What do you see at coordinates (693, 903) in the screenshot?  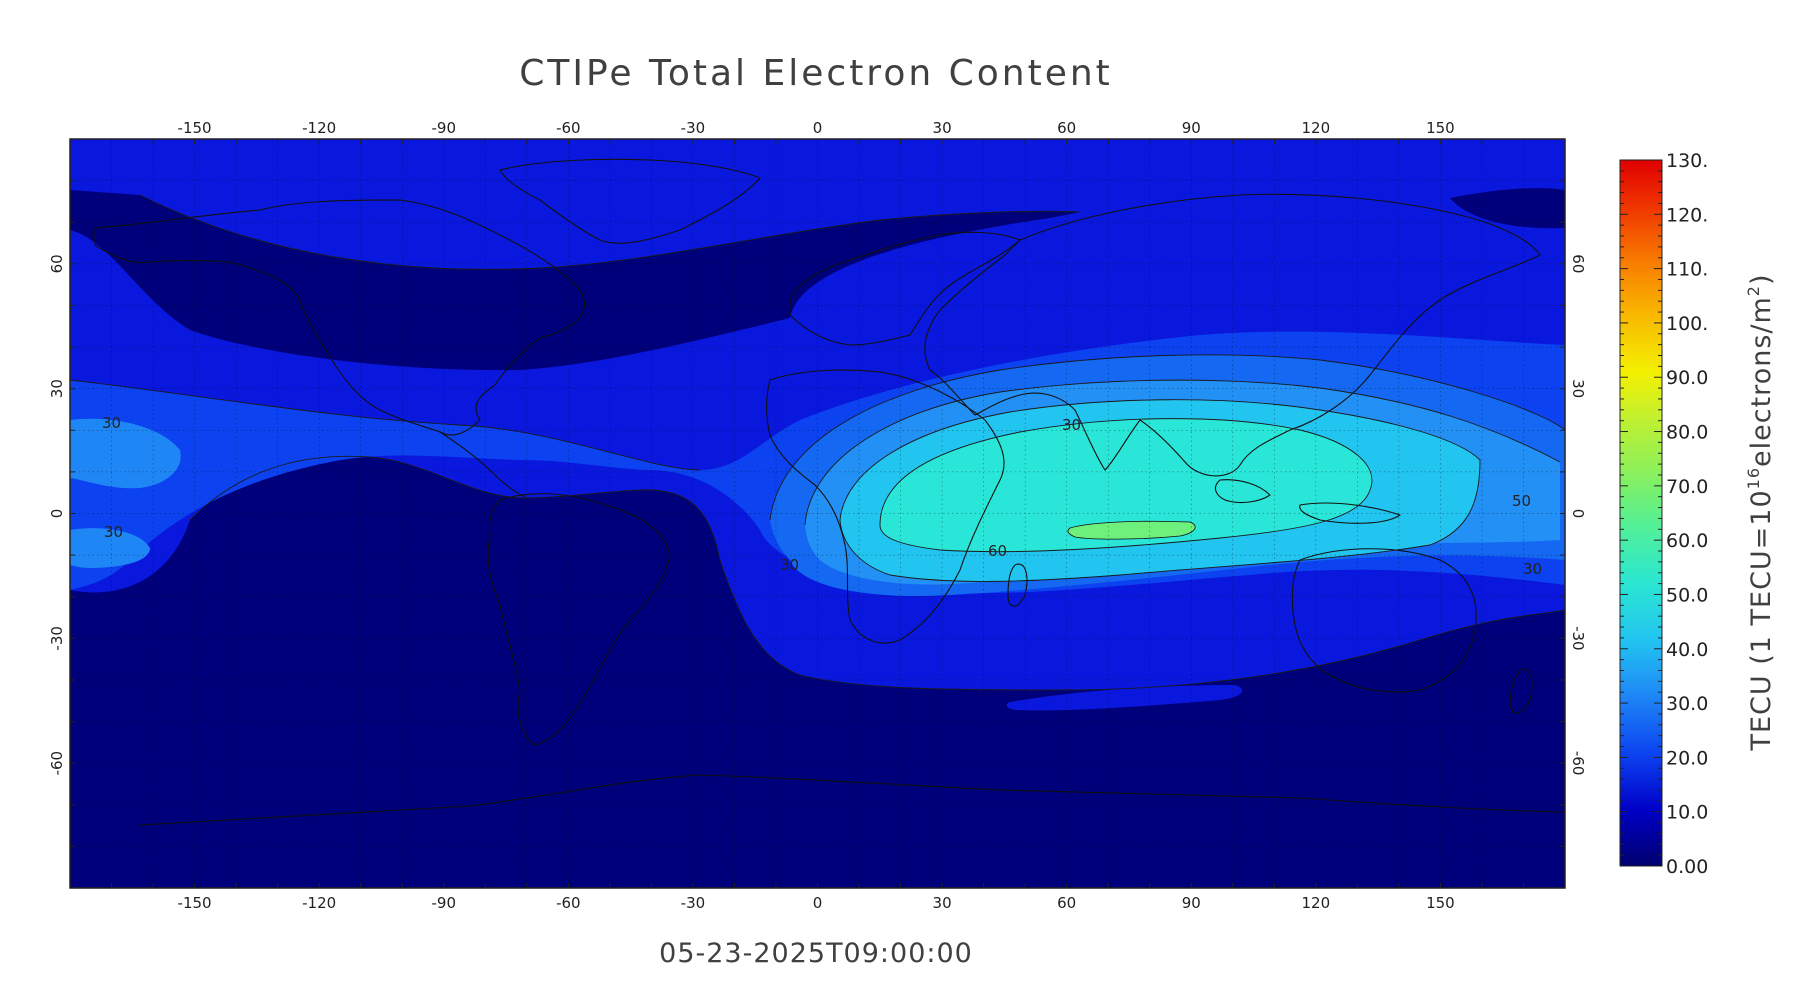 I see `lon-tick-label-bottom: -30` at bounding box center [693, 903].